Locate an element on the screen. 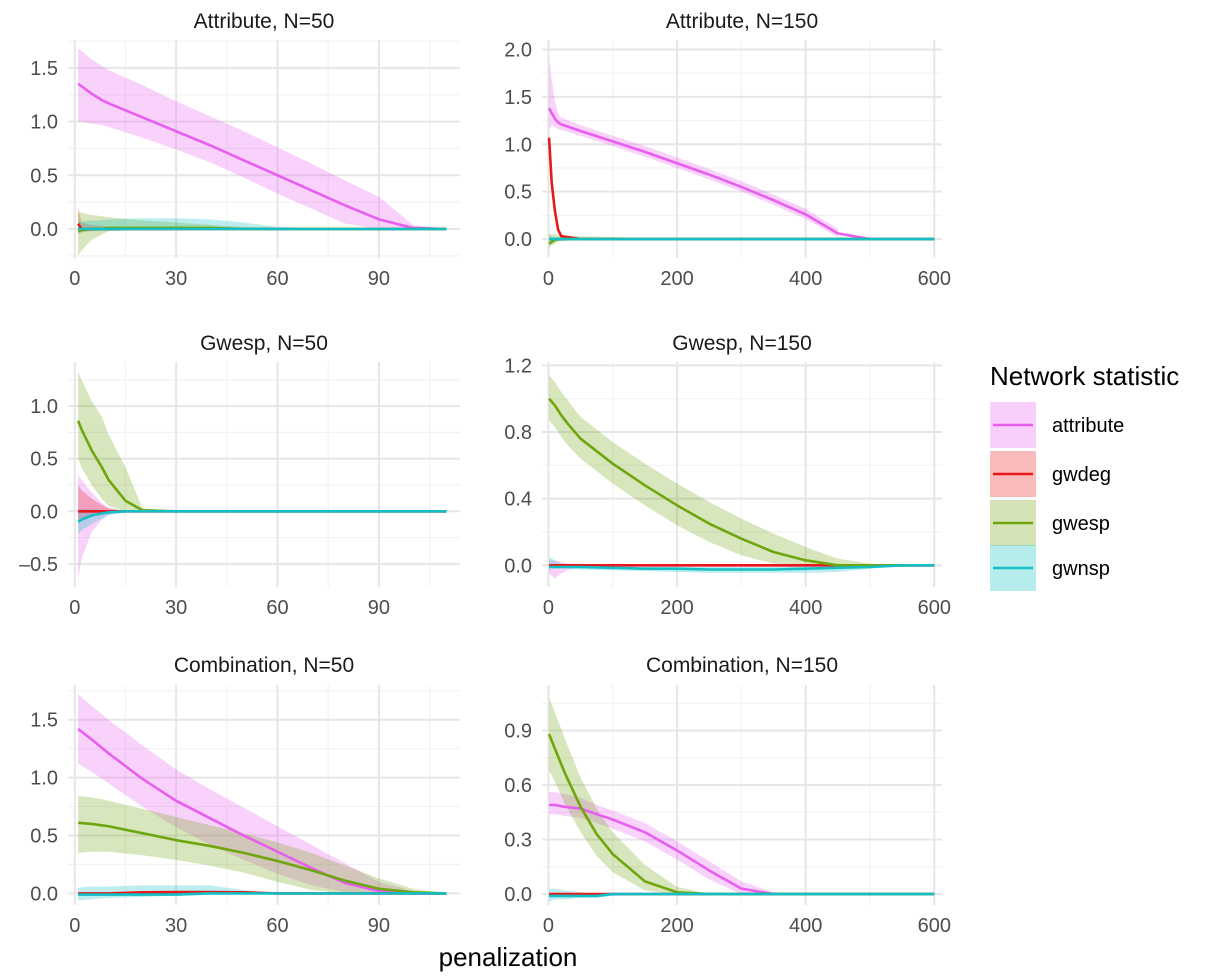  legend-item-attribute: attribute is located at coordinates (1057, 425).